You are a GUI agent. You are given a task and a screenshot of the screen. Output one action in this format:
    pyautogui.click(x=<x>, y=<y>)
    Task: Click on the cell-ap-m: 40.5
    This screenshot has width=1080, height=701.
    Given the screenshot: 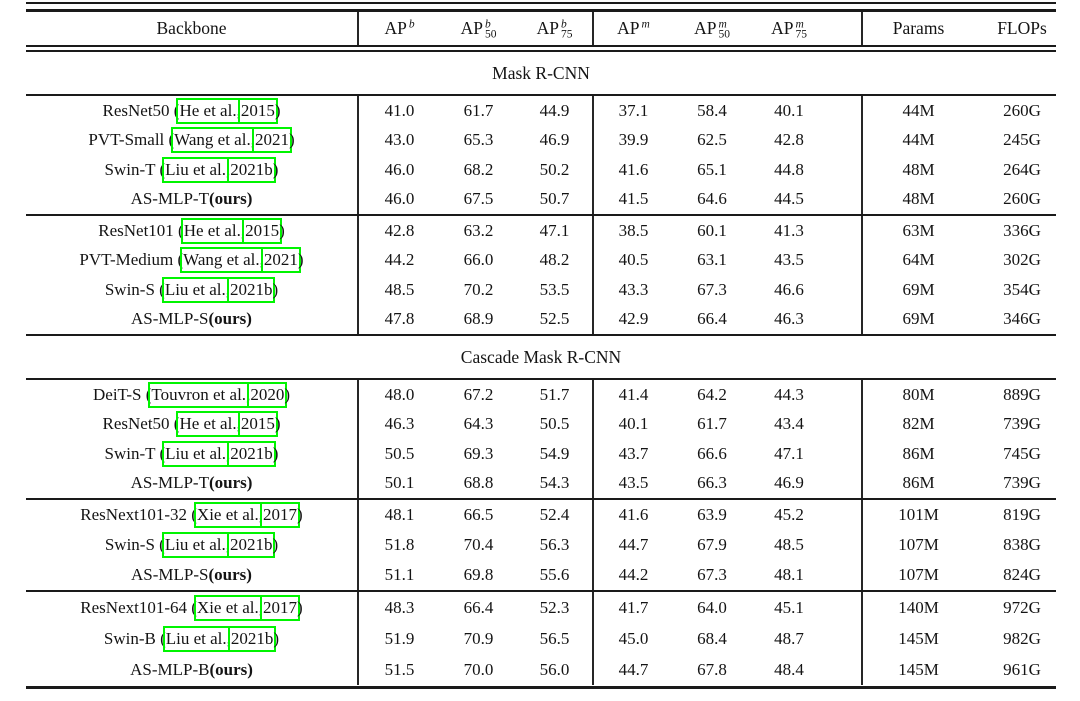 What is the action you would take?
    pyautogui.click(x=632, y=260)
    